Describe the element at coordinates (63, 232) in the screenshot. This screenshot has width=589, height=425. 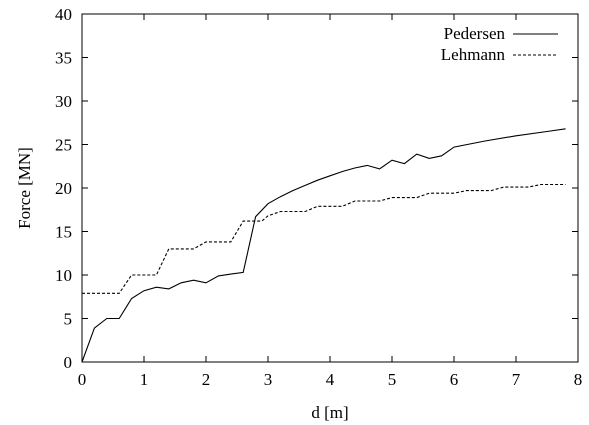
I see `y-tick-label: 15` at that location.